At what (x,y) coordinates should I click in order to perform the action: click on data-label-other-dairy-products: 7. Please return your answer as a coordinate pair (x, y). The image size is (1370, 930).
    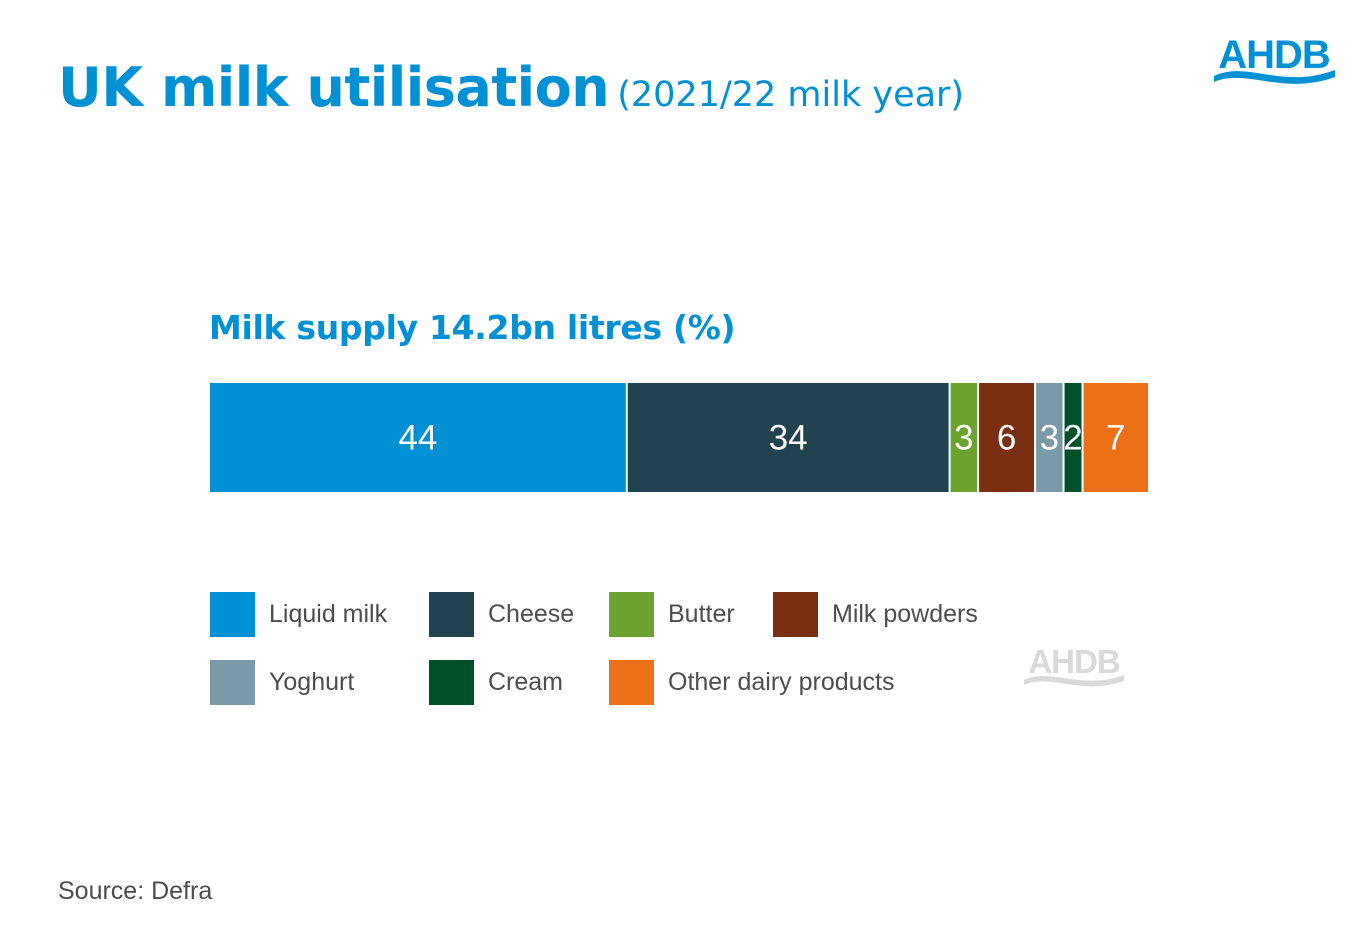
    Looking at the image, I should click on (1115, 438).